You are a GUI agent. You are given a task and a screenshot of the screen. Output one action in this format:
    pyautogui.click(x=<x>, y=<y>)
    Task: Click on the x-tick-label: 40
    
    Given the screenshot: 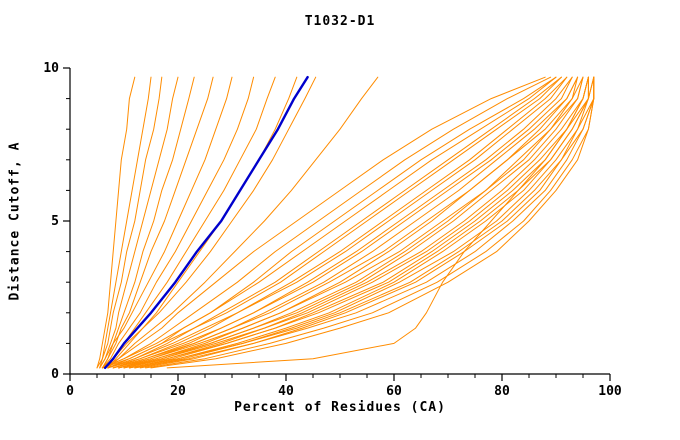 What is the action you would take?
    pyautogui.click(x=286, y=391)
    